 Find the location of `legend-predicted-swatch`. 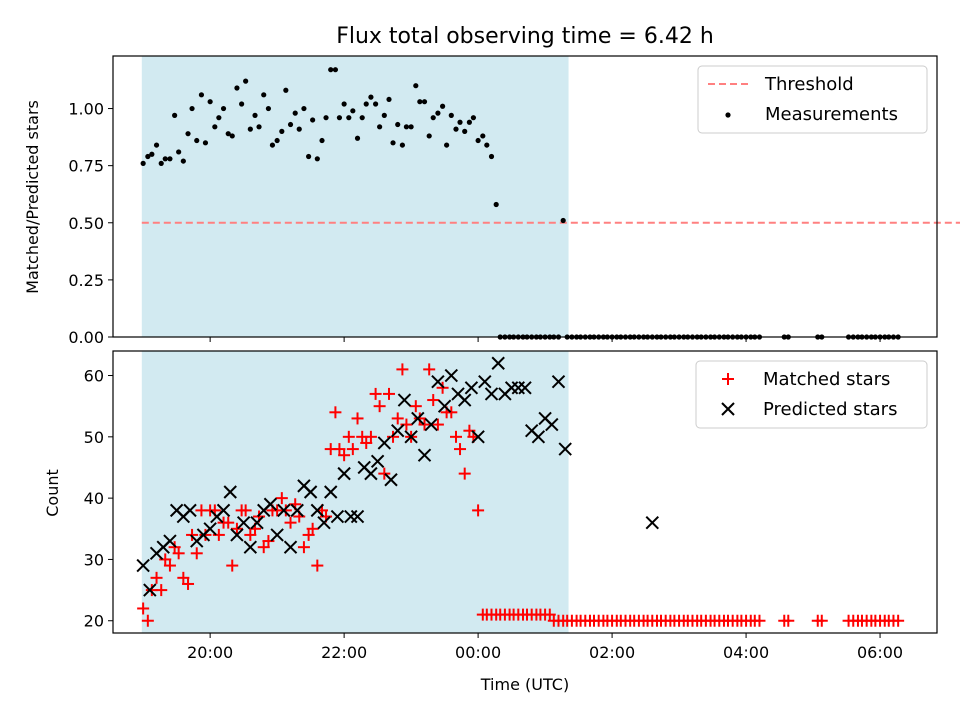

legend-predicted-swatch is located at coordinates (728, 409).